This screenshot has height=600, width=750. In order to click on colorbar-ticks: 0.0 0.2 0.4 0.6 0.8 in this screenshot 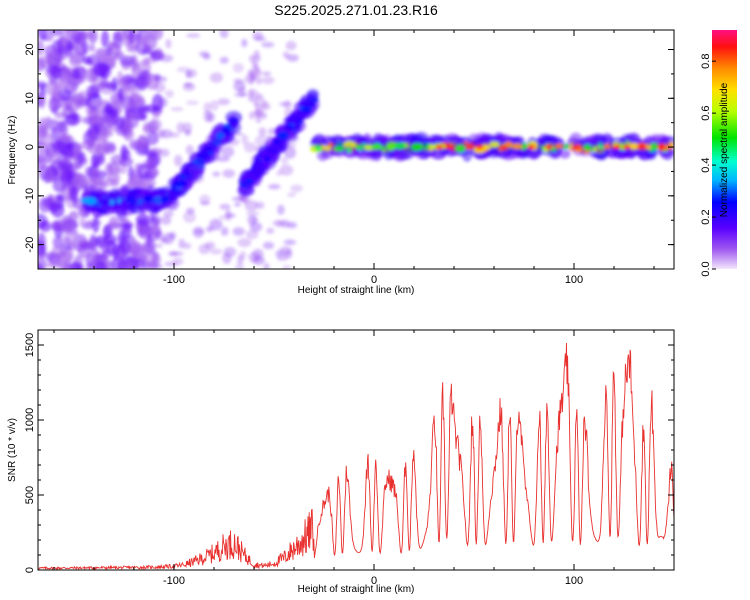, I will do `click(708, 165)`.